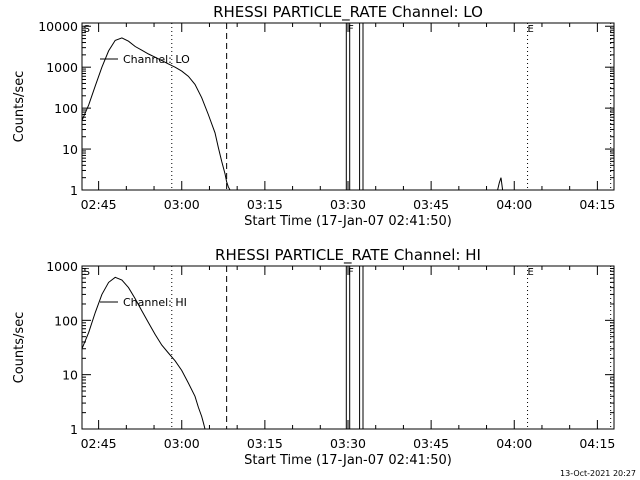 Image resolution: width=640 pixels, height=480 pixels. Describe the element at coordinates (58, 26) in the screenshot. I see `y-tick-label: 10000` at that location.